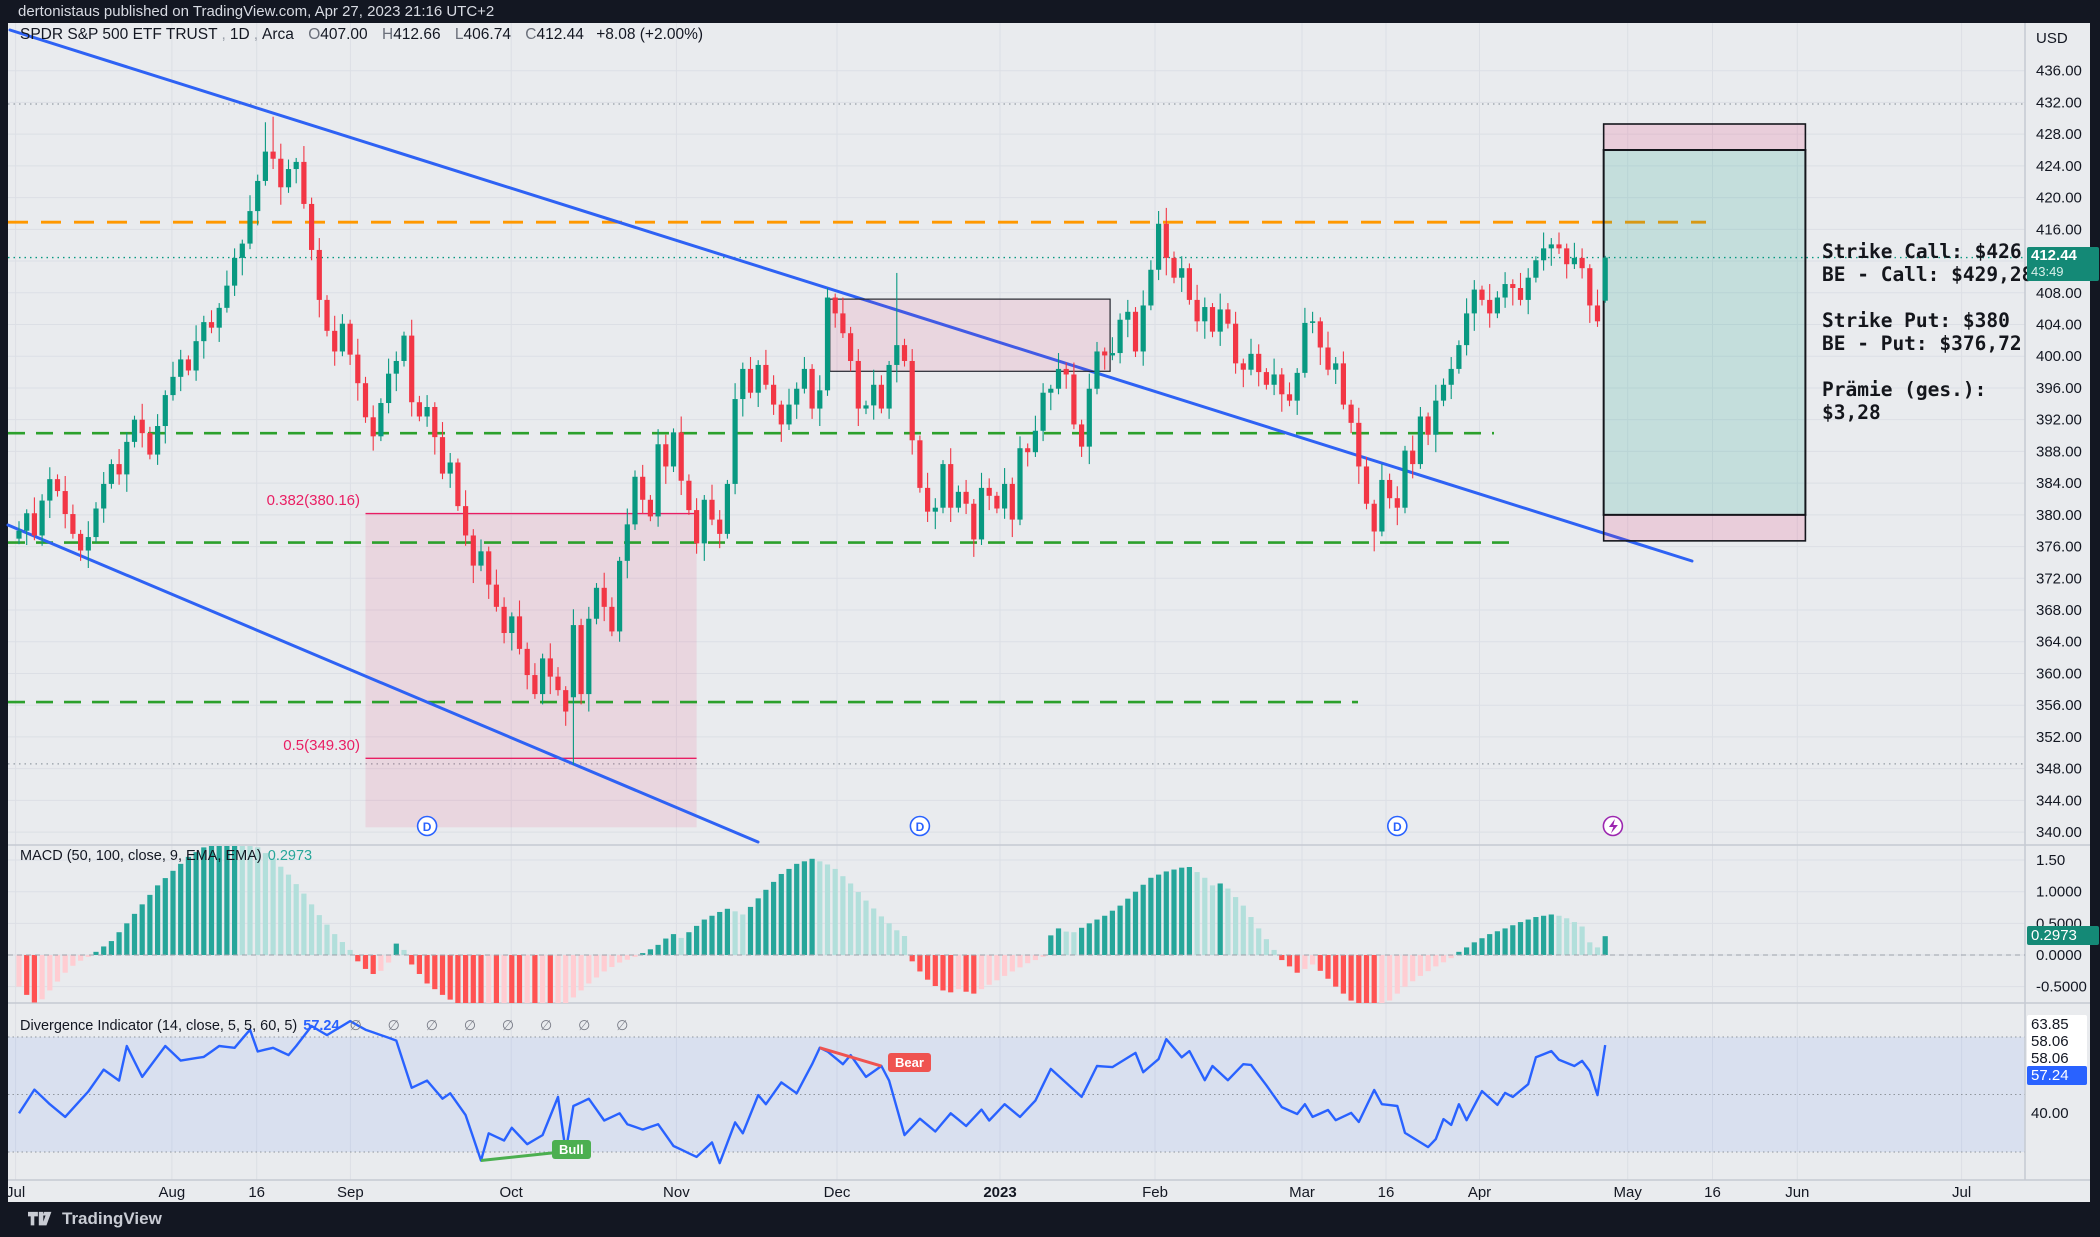 This screenshot has height=1237, width=2100. I want to click on change-value: +8.08 (+2.00%), so click(650, 34).